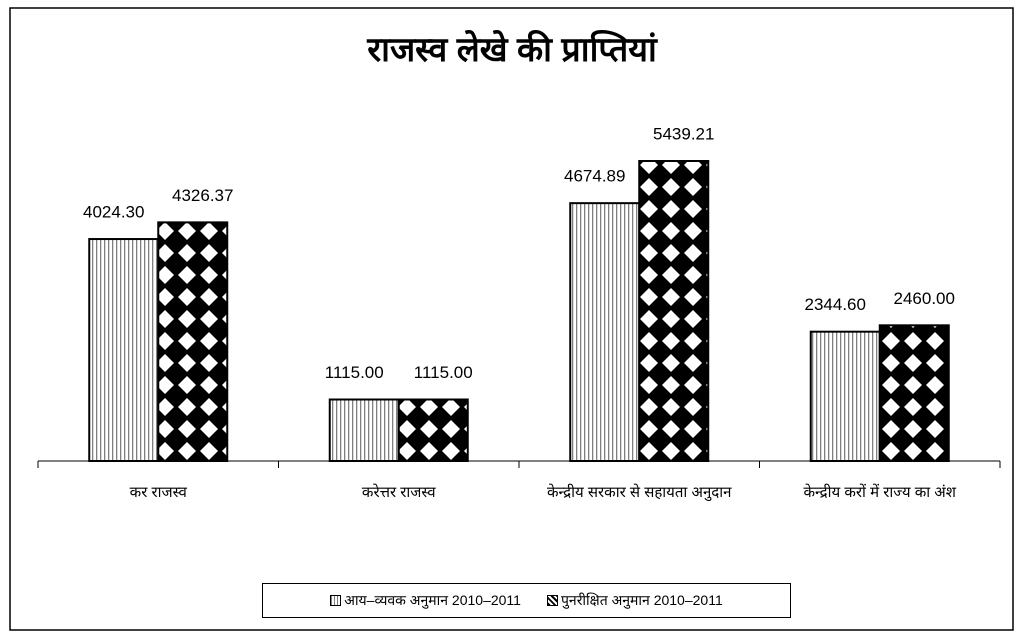  Describe the element at coordinates (879, 492) in the screenshot. I see `x-tick-label: केन्द्रीय करों में राज्य का अंश` at that location.